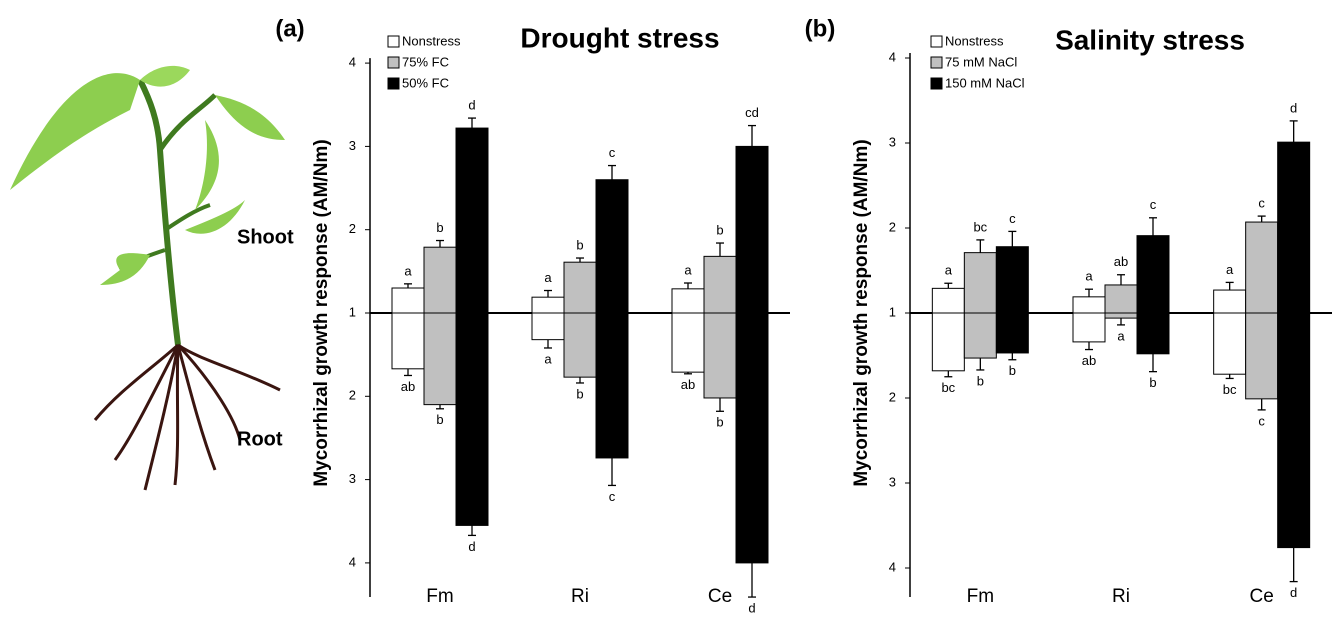 This screenshot has height=621, width=1332. I want to click on chart-title: Drought stress, so click(619, 37).